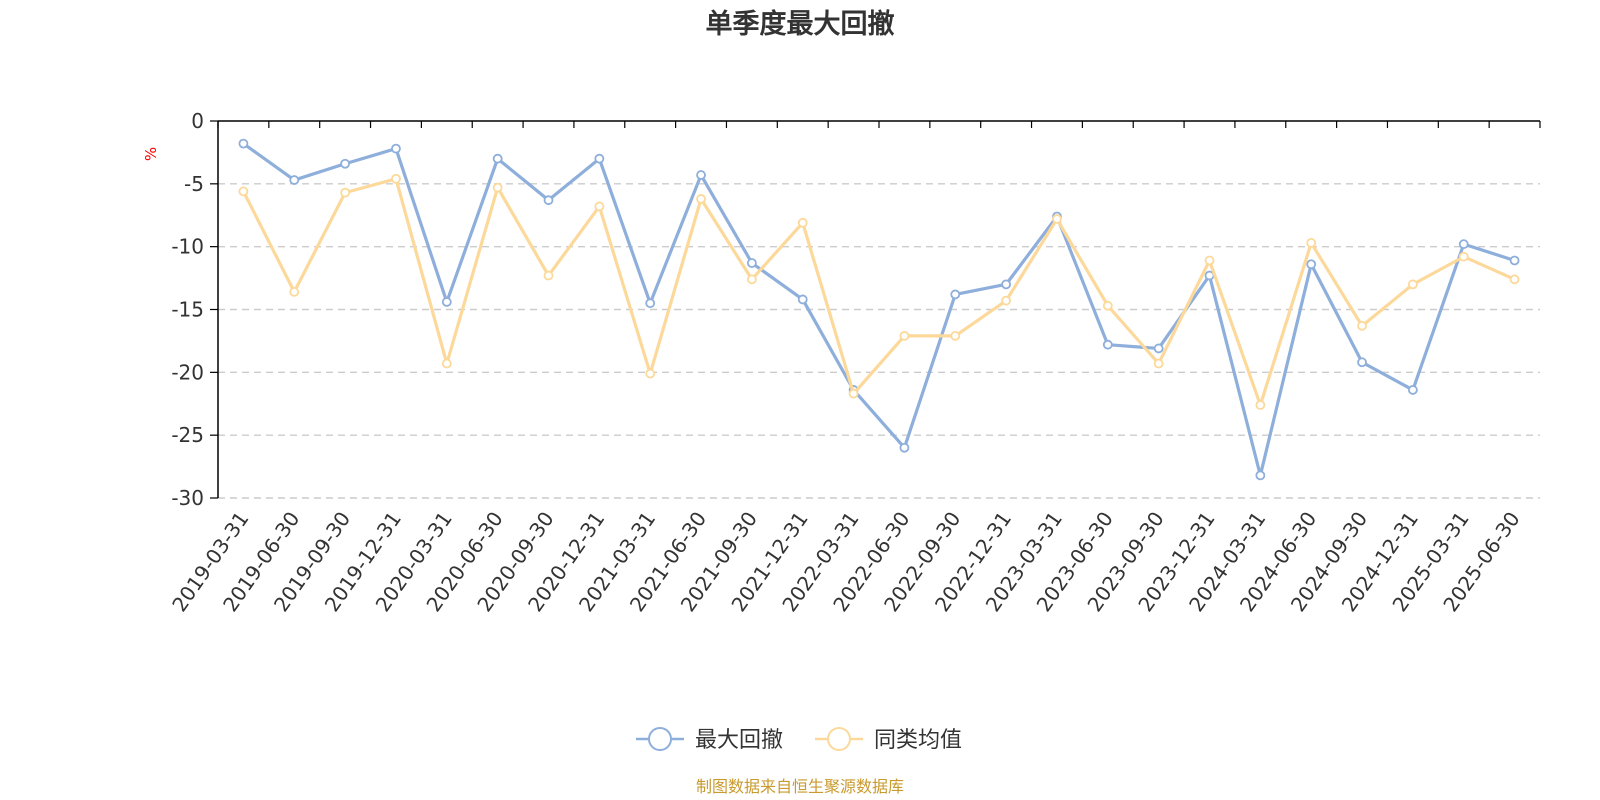 The height and width of the screenshot is (800, 1600). What do you see at coordinates (151, 154) in the screenshot?
I see `y-axis-unit-label: %` at bounding box center [151, 154].